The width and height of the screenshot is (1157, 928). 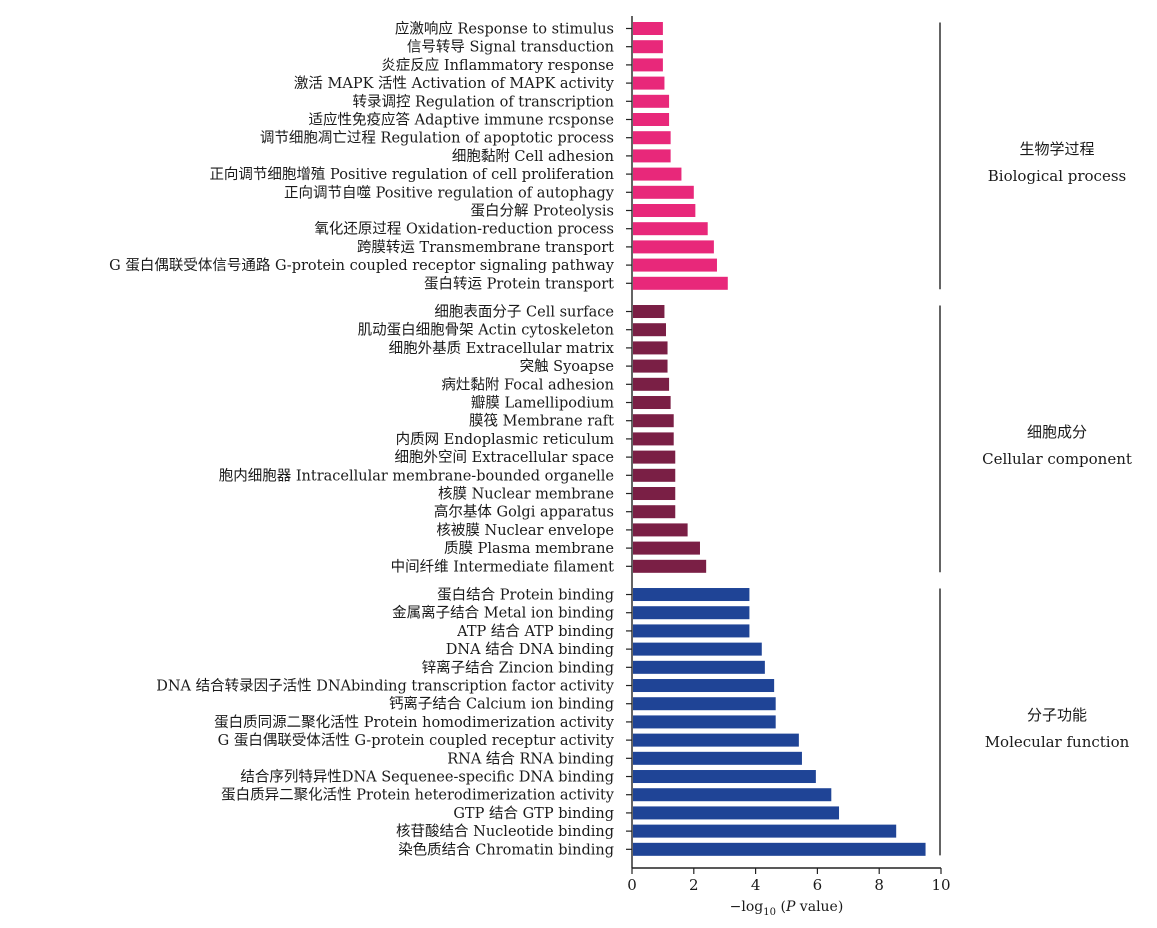 What do you see at coordinates (535, 631) in the screenshot?
I see `category-label: ATP 结合 ATP binding` at bounding box center [535, 631].